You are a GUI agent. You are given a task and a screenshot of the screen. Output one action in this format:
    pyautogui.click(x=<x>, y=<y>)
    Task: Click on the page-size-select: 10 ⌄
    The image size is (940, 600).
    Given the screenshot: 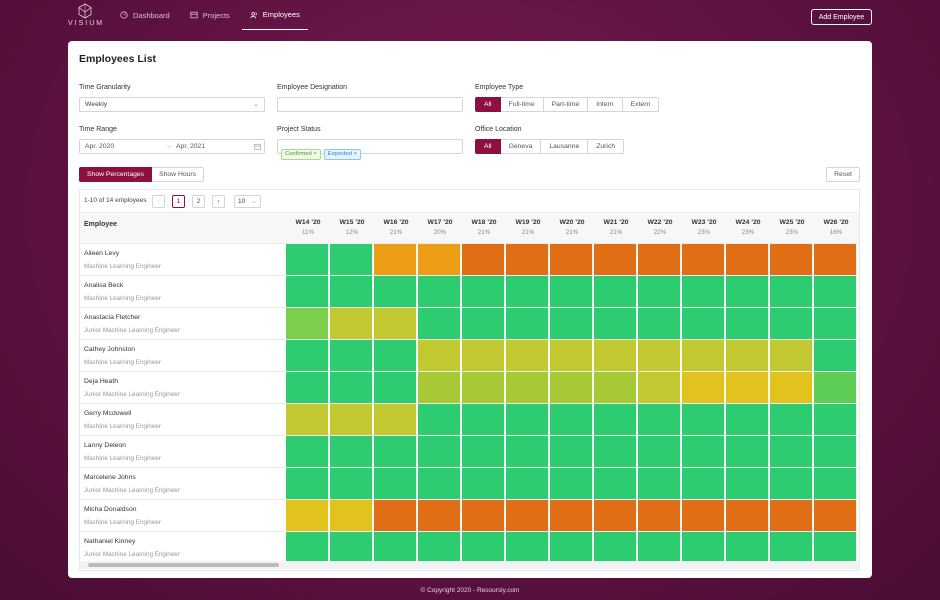 What is the action you would take?
    pyautogui.click(x=247, y=201)
    